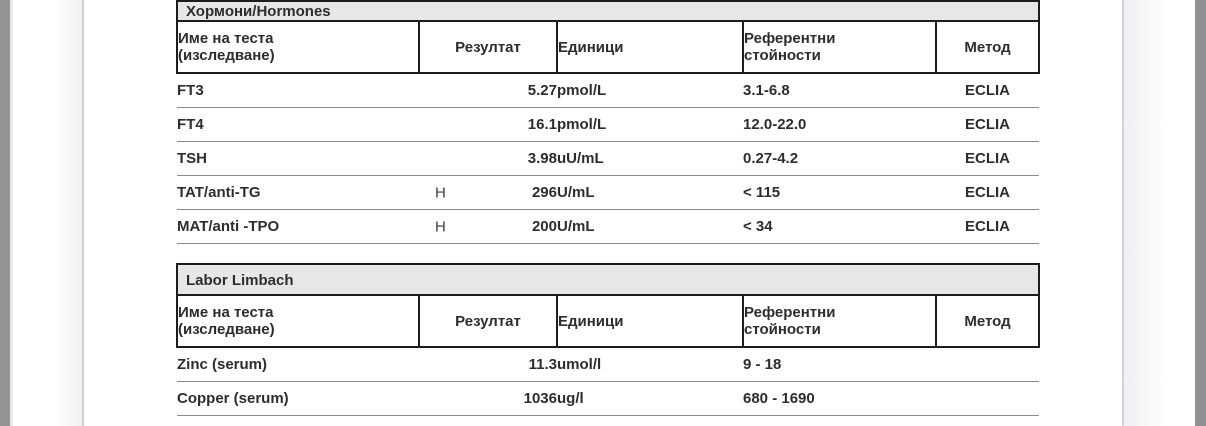  I want to click on table-row-tsh: TSH 3.98 uU/mL 0.27-4.2 ECLIA, so click(608, 158).